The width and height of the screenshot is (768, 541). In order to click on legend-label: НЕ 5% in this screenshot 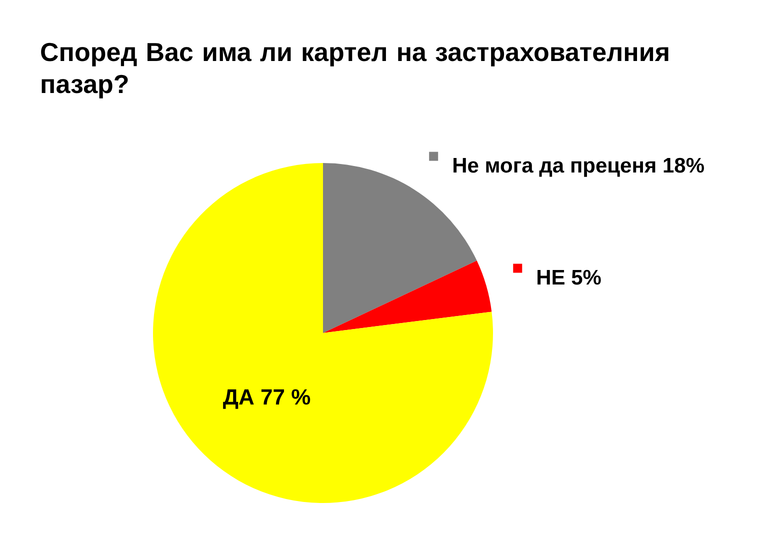, I will do `click(569, 278)`.